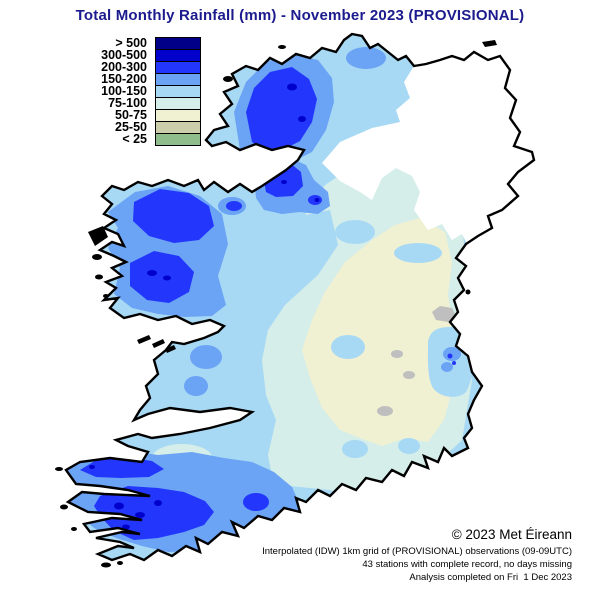  Describe the element at coordinates (173, 216) in the screenshot. I see `band-200-300-mayo` at that location.